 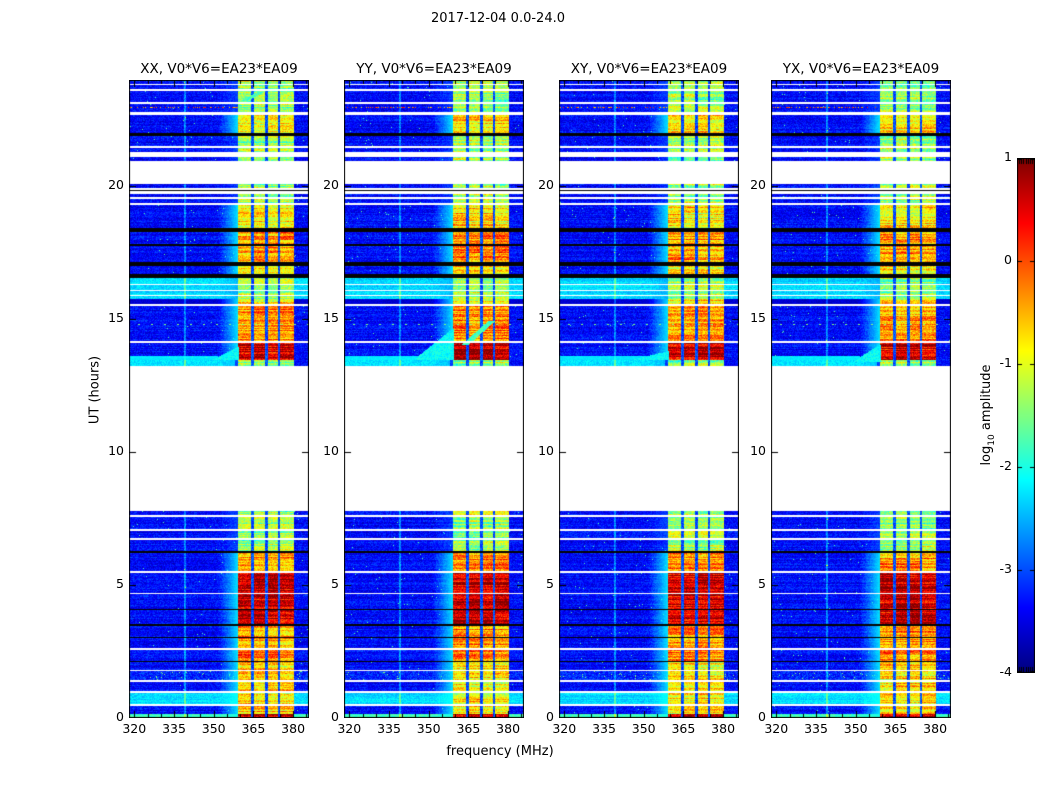 What do you see at coordinates (861, 69) in the screenshot?
I see `panel-title-yx: YX, V0*V6=EA23*EA09` at bounding box center [861, 69].